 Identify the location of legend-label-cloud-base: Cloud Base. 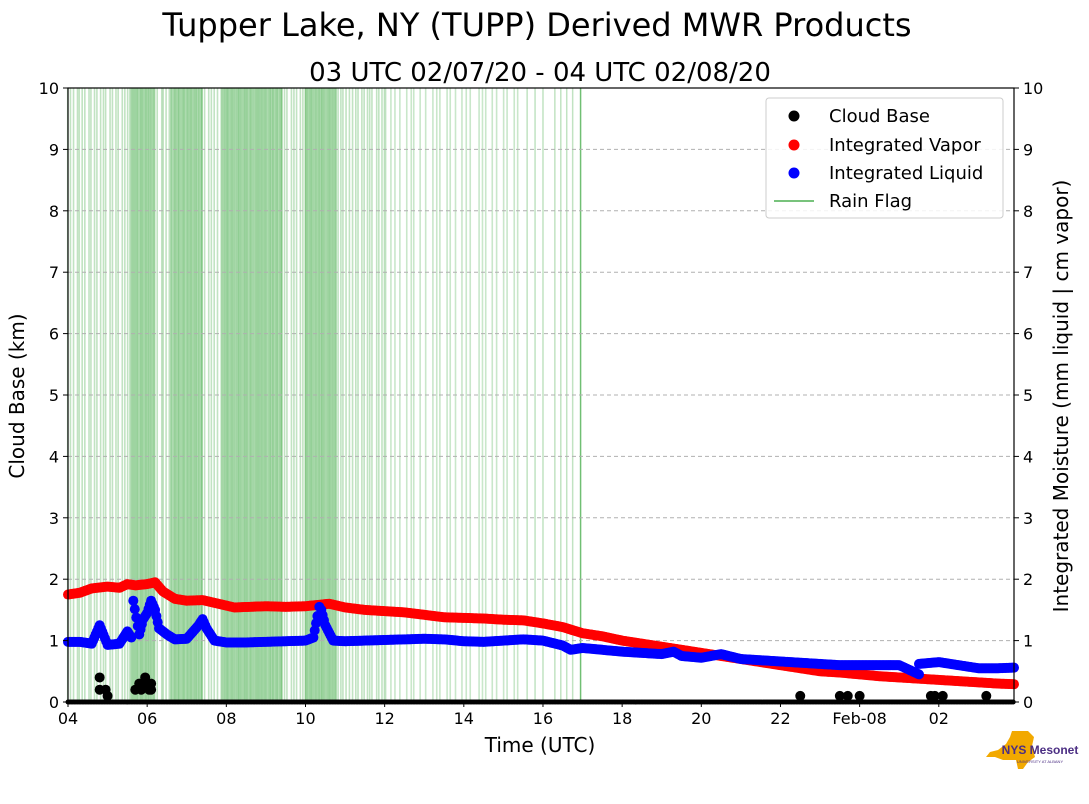
(879, 116).